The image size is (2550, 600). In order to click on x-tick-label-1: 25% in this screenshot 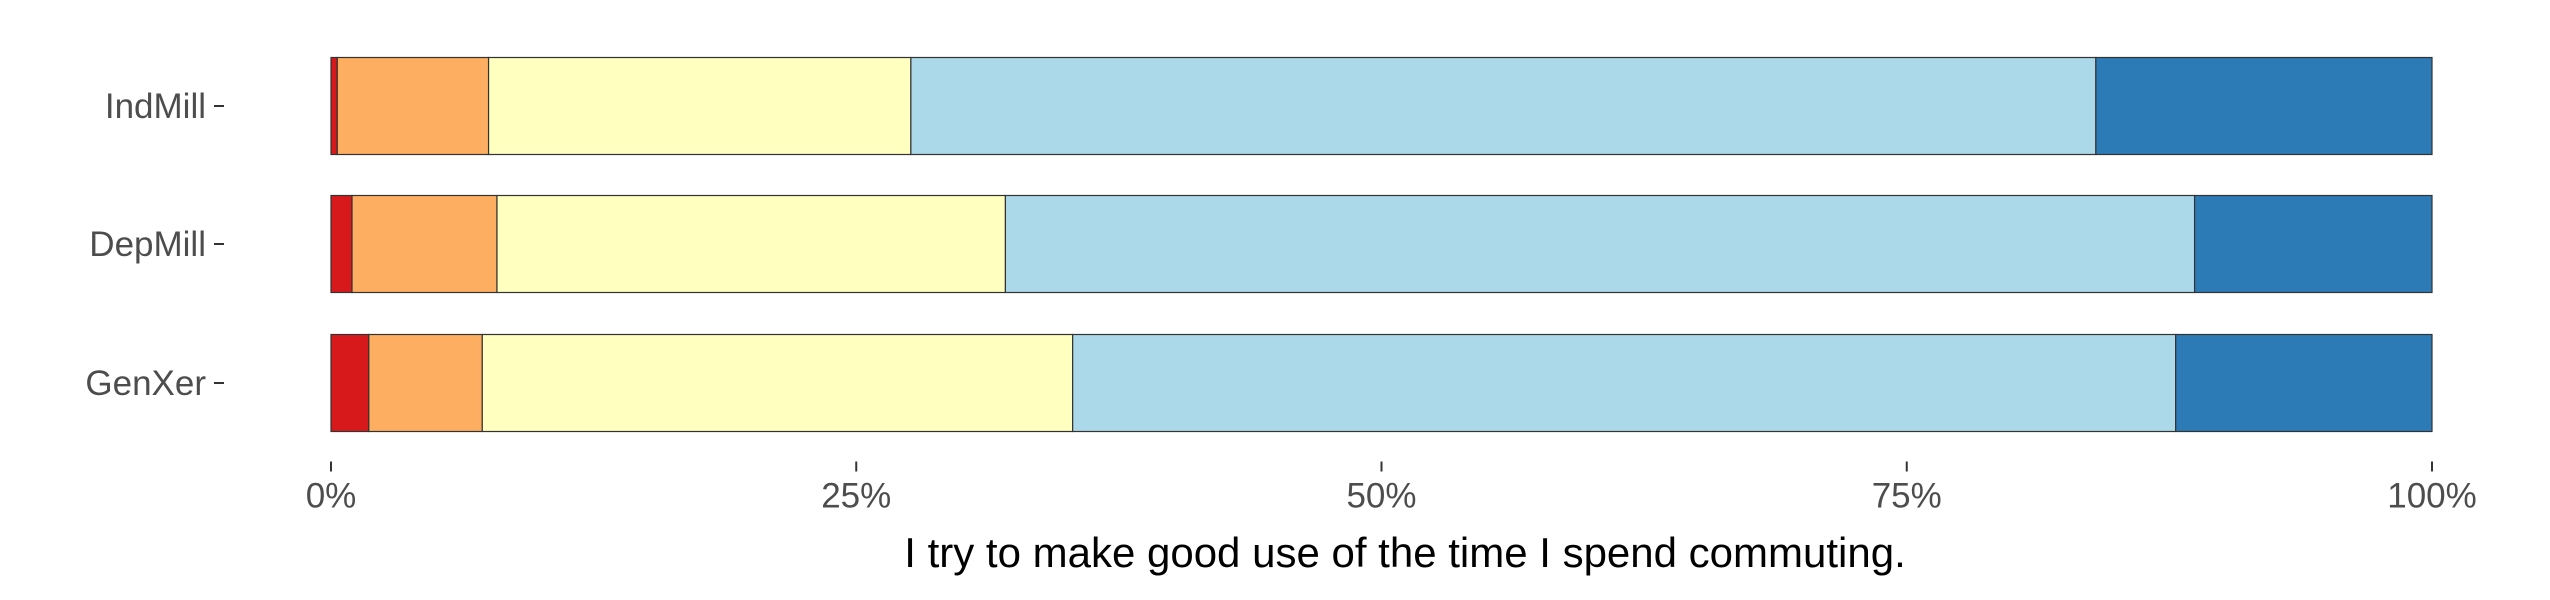, I will do `click(856, 496)`.